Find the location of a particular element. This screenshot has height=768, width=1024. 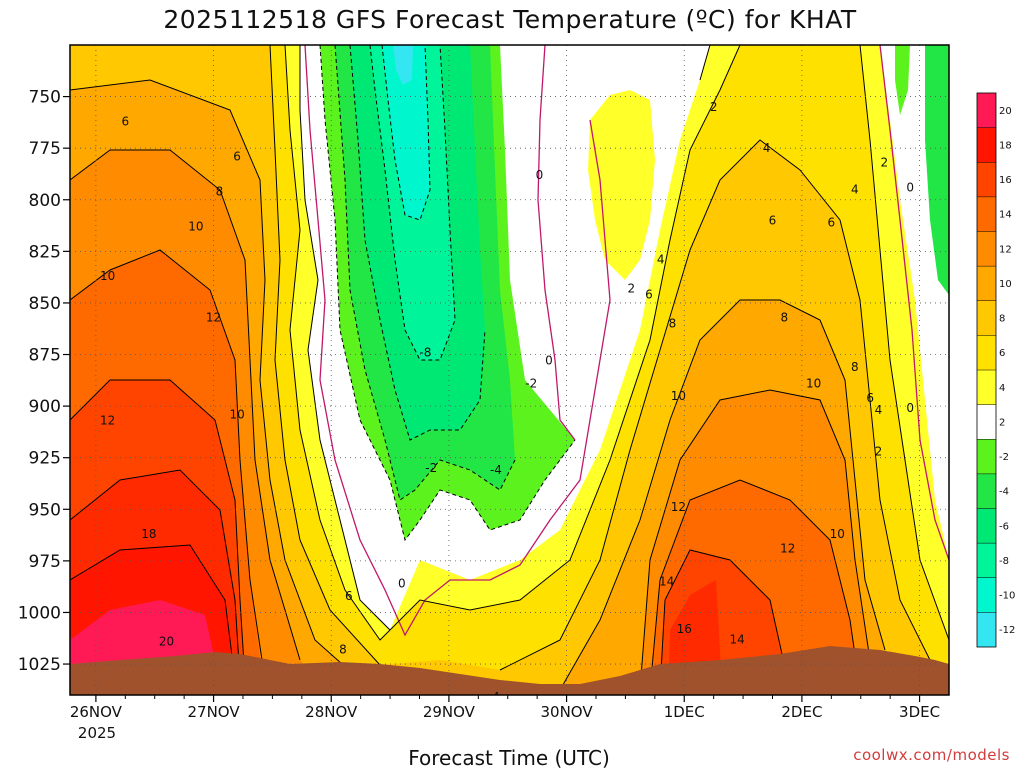

x-tick-label: 26NOV is located at coordinates (96, 712).